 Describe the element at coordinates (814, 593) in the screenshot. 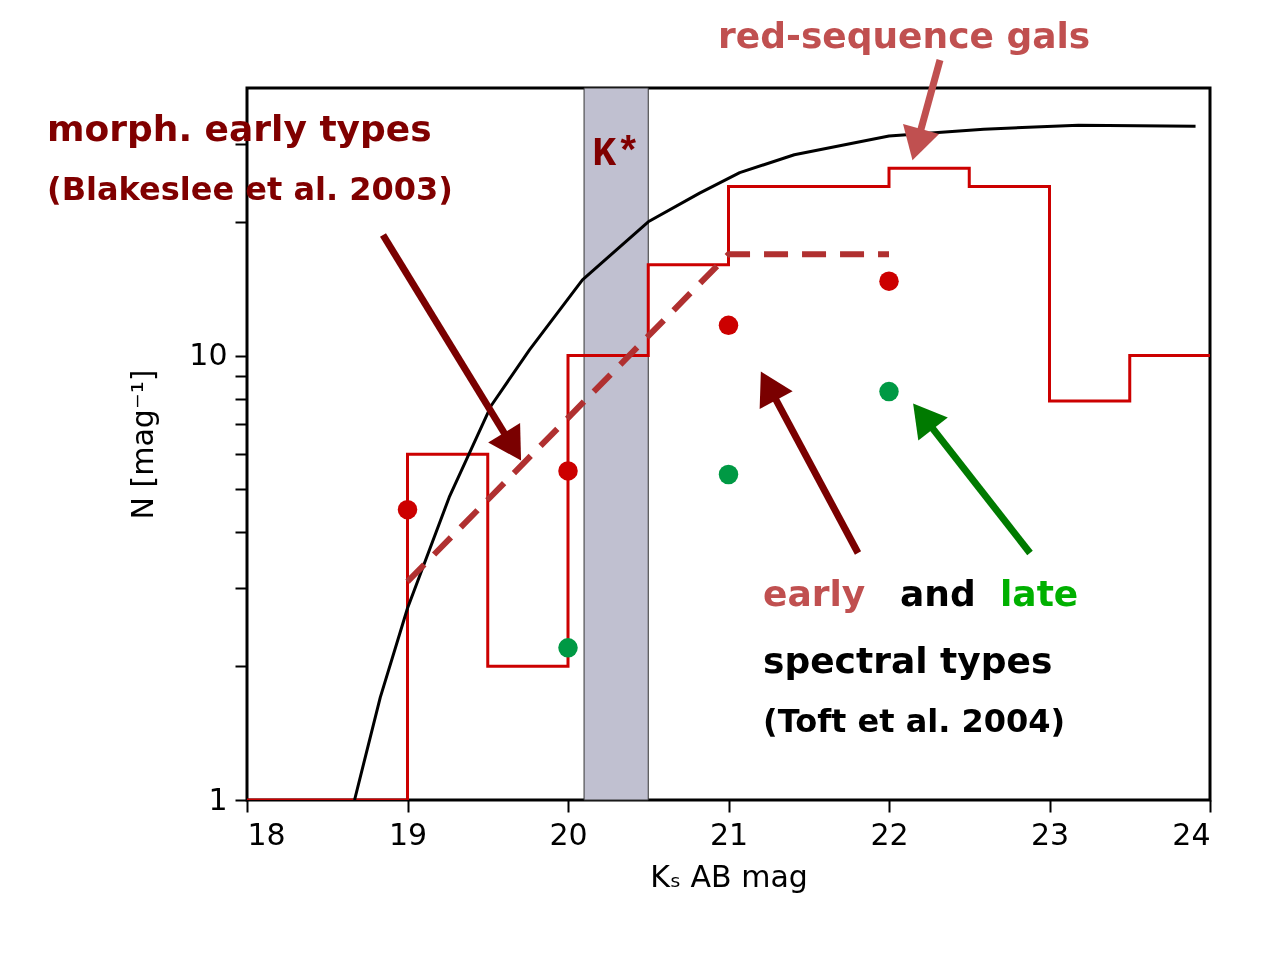

I see `annotation: early` at that location.